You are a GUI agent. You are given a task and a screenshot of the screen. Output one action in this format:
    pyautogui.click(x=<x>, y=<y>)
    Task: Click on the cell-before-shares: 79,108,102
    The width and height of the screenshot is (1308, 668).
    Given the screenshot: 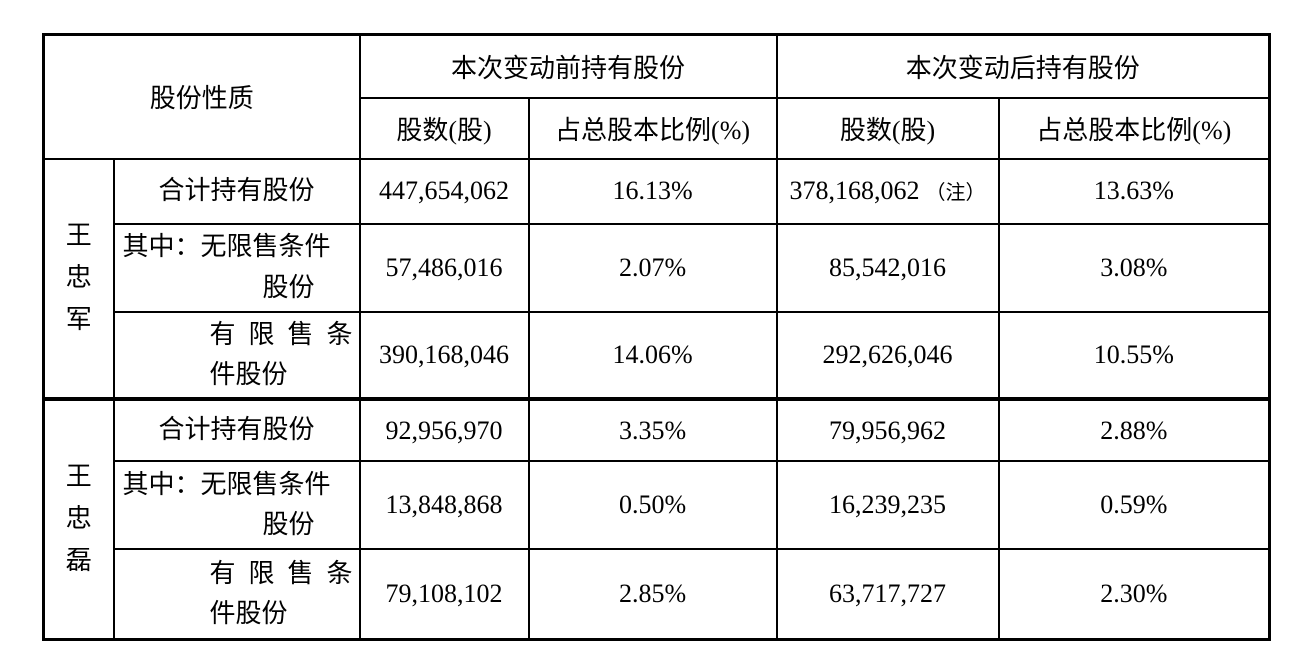 What is the action you would take?
    pyautogui.click(x=444, y=594)
    